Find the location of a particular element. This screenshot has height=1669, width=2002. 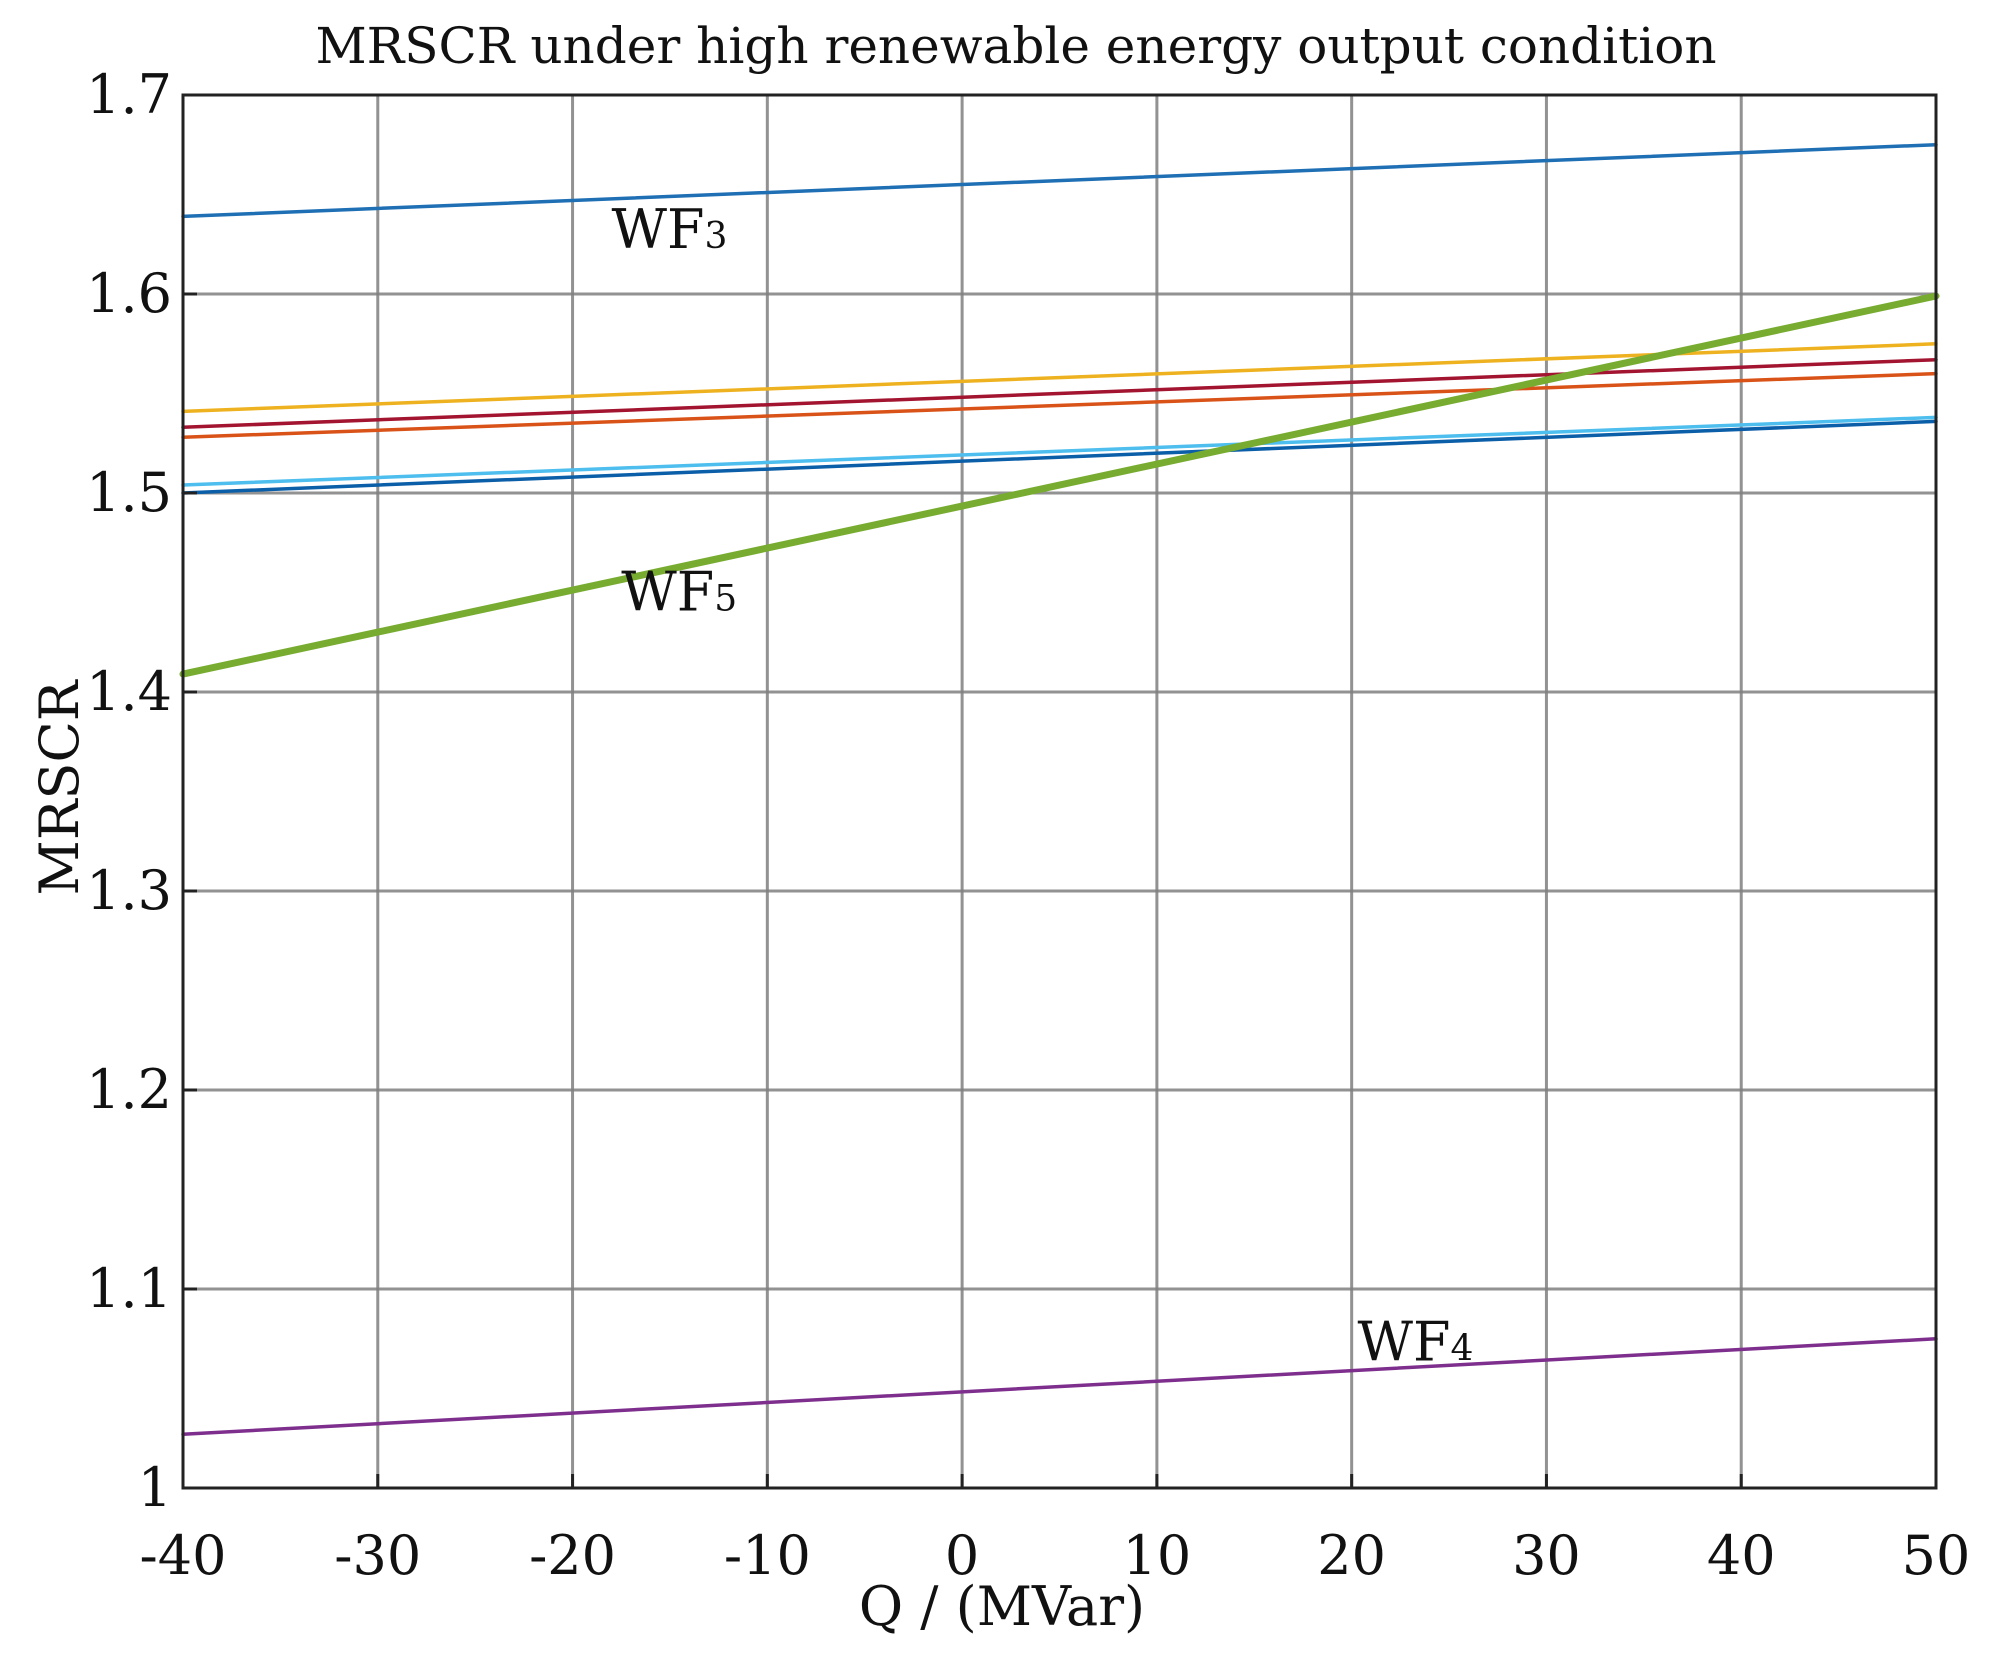

series-line-wf4 is located at coordinates (1059, 1387).